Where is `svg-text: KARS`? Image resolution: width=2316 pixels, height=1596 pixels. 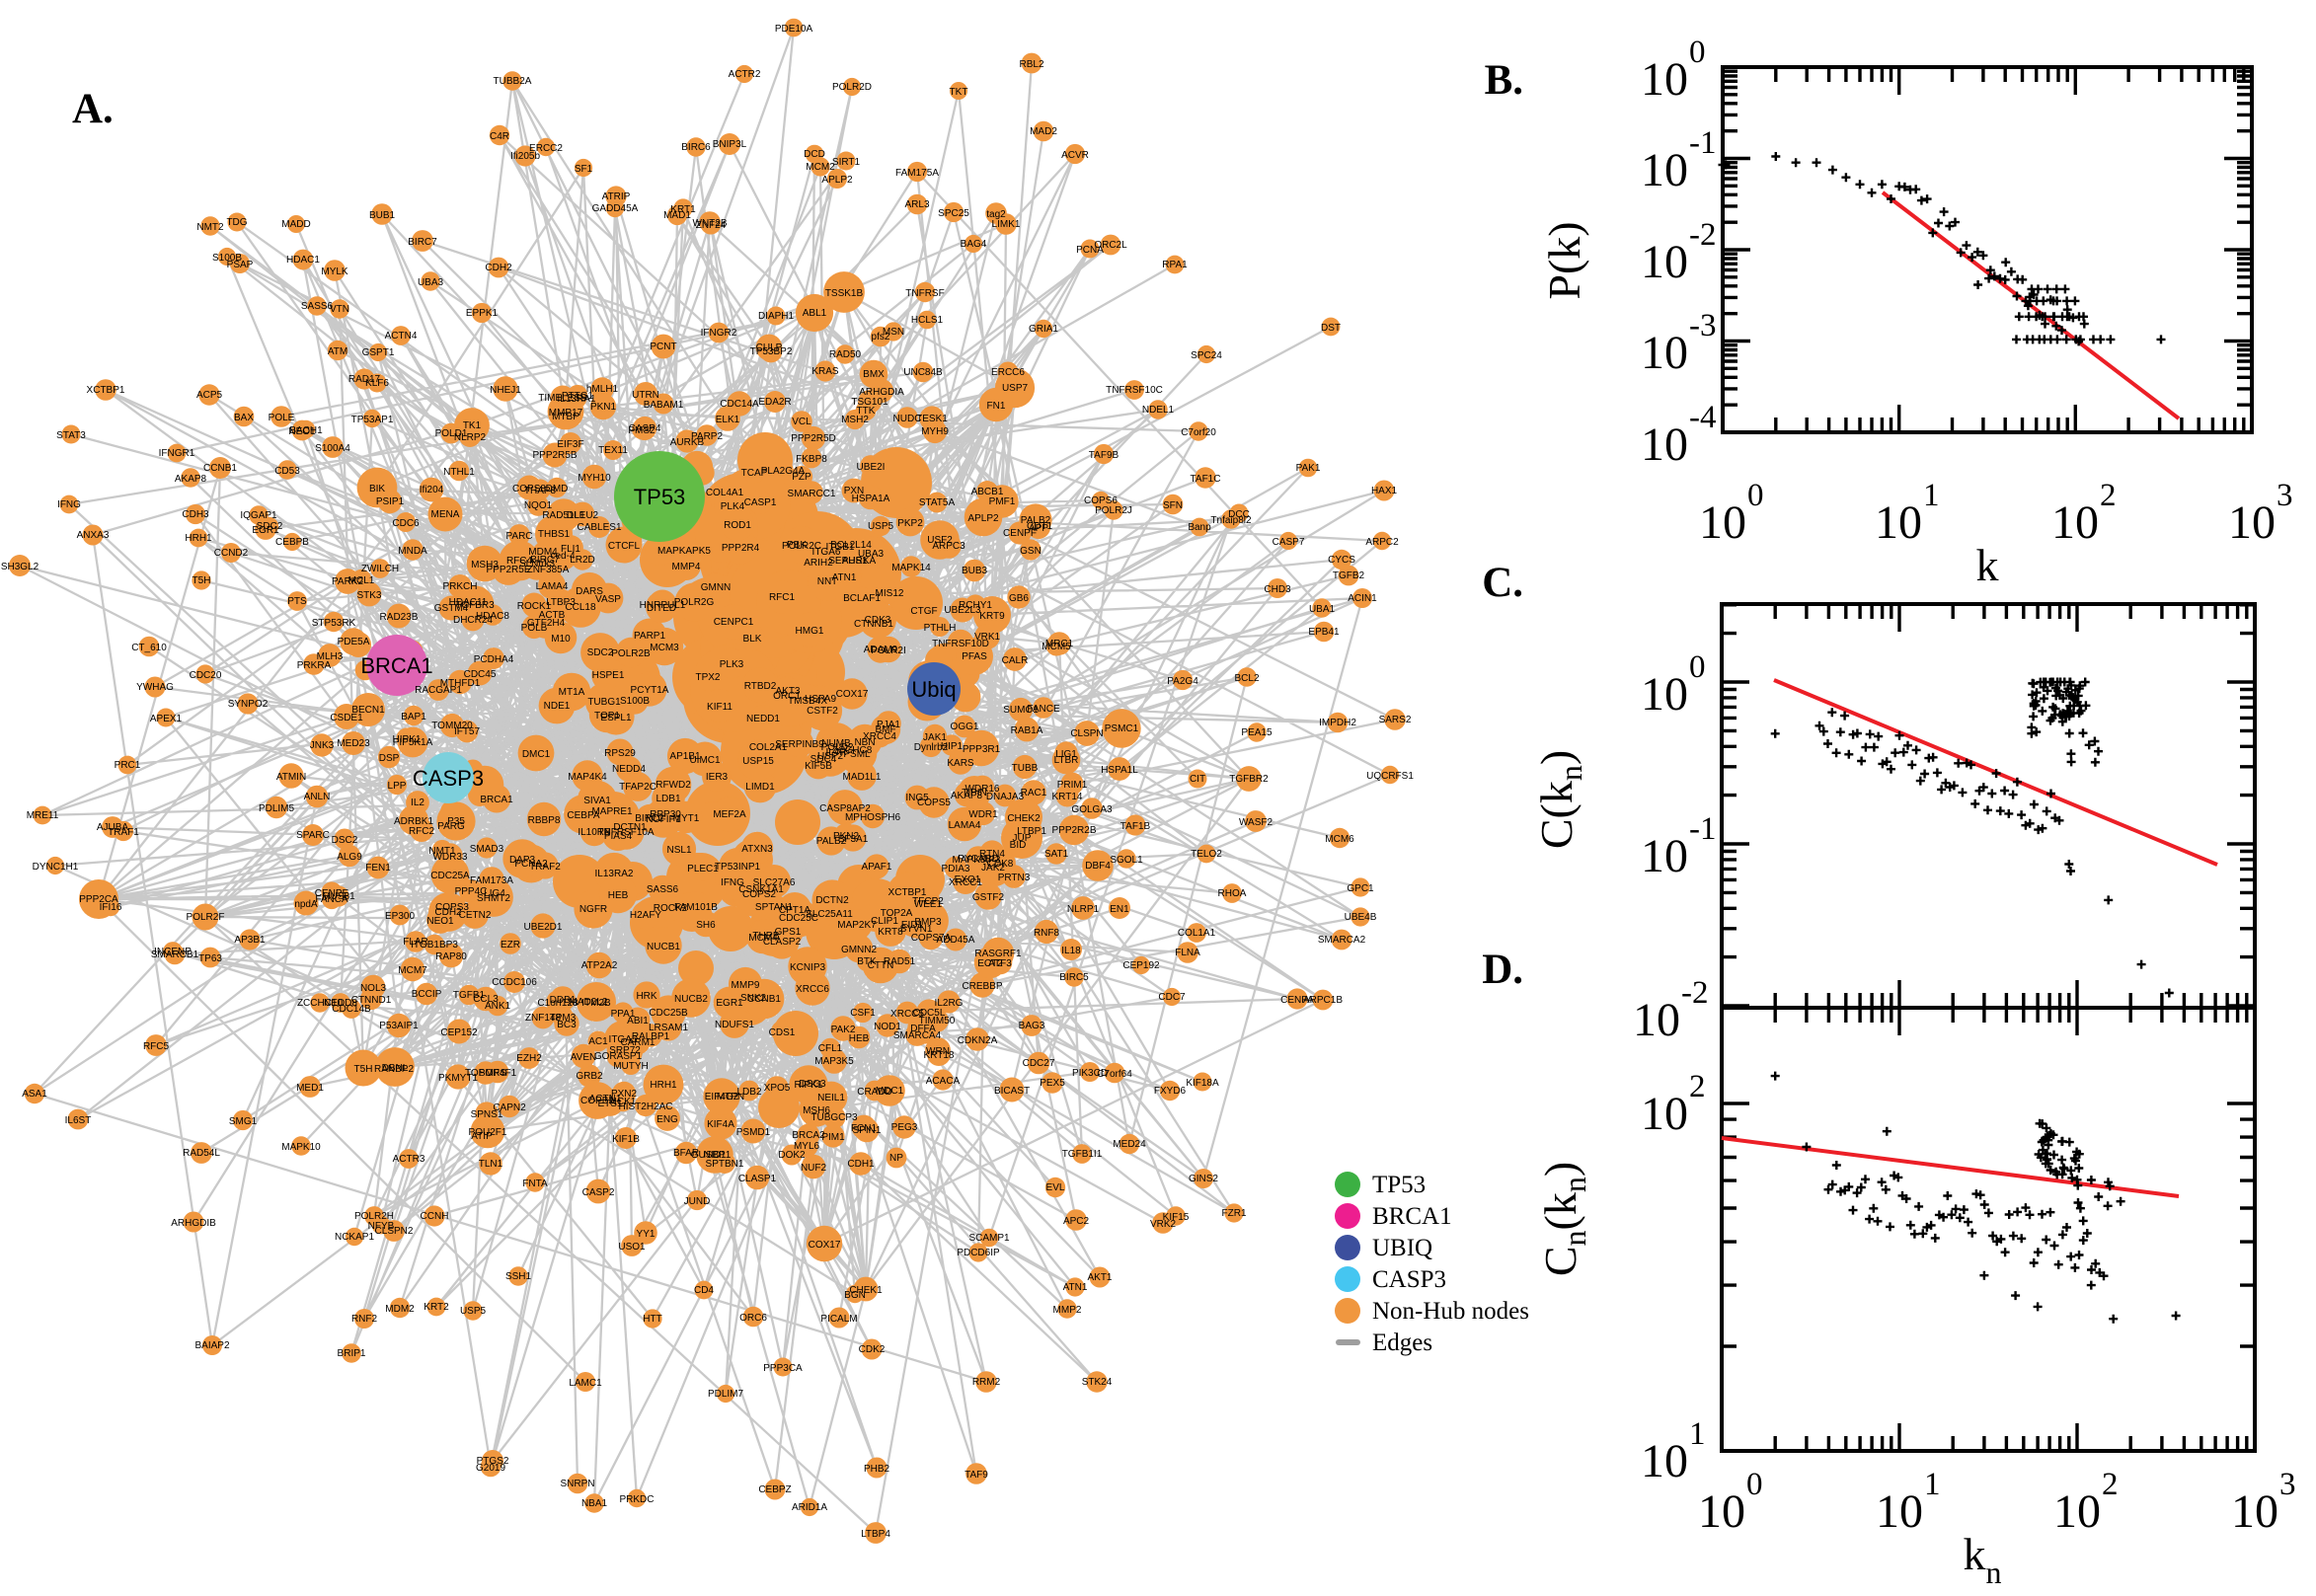
svg-text: KARS is located at coordinates (961, 763).